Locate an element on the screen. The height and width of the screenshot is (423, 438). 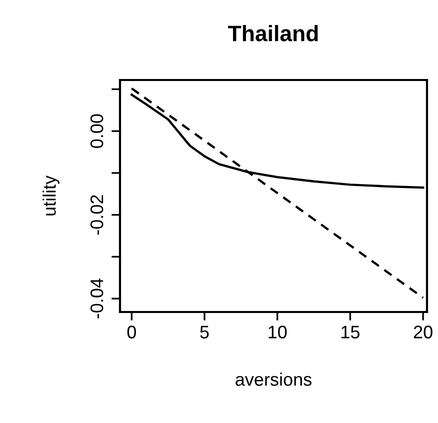
y-tick-label: 0.00 is located at coordinates (97, 131).